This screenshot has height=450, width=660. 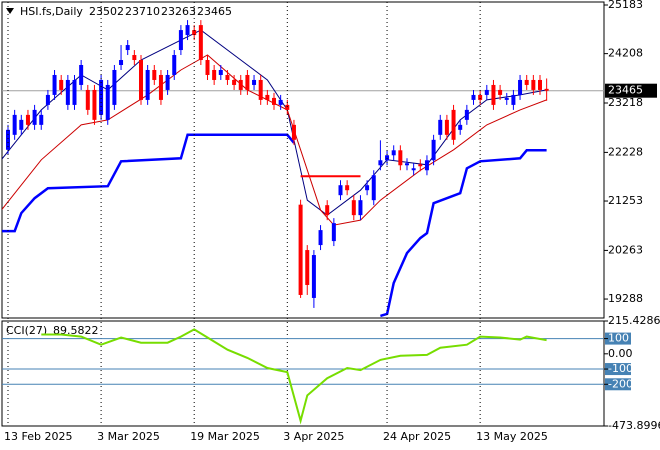 I want to click on ohlc-low: 23263, so click(x=178, y=11).